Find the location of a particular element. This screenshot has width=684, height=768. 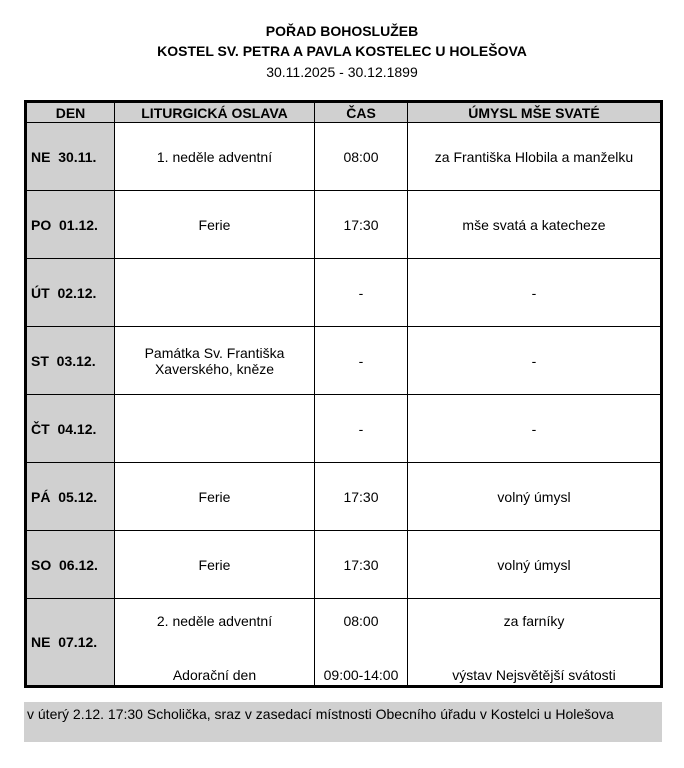

celebration-cell-line: Adorační den is located at coordinates (214, 675).